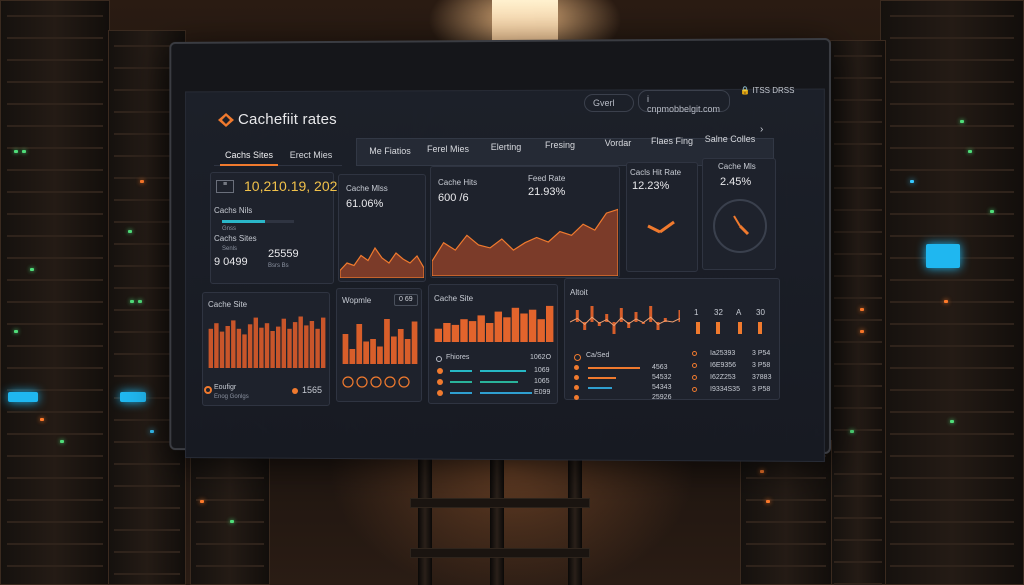 This screenshot has width=1024, height=585. I want to click on left-tab-0: Cachs Sites, so click(249, 156).